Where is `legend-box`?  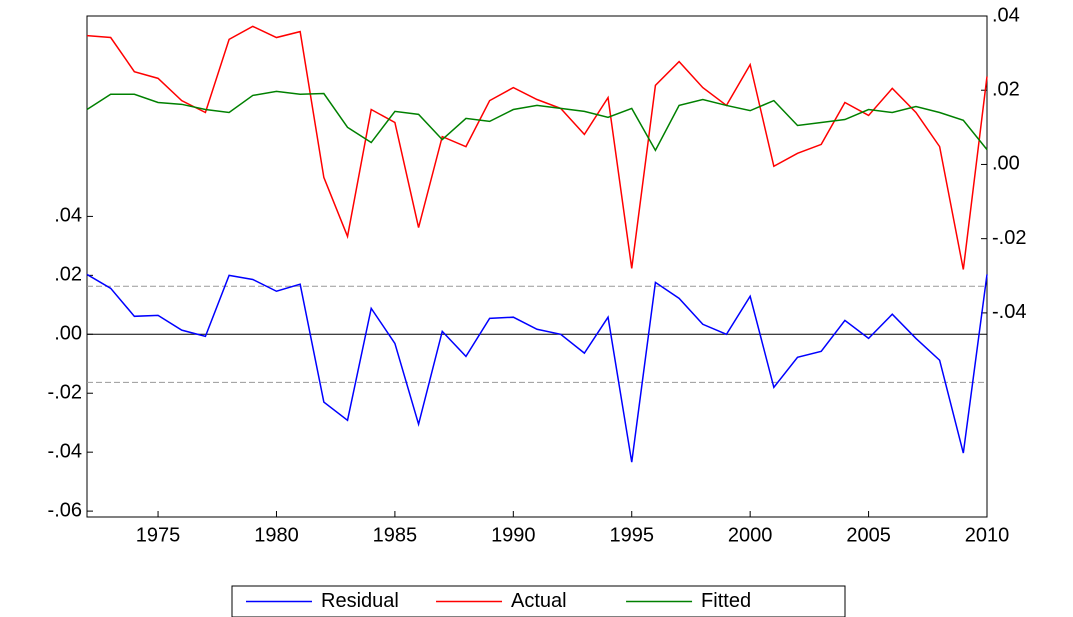 legend-box is located at coordinates (538, 601).